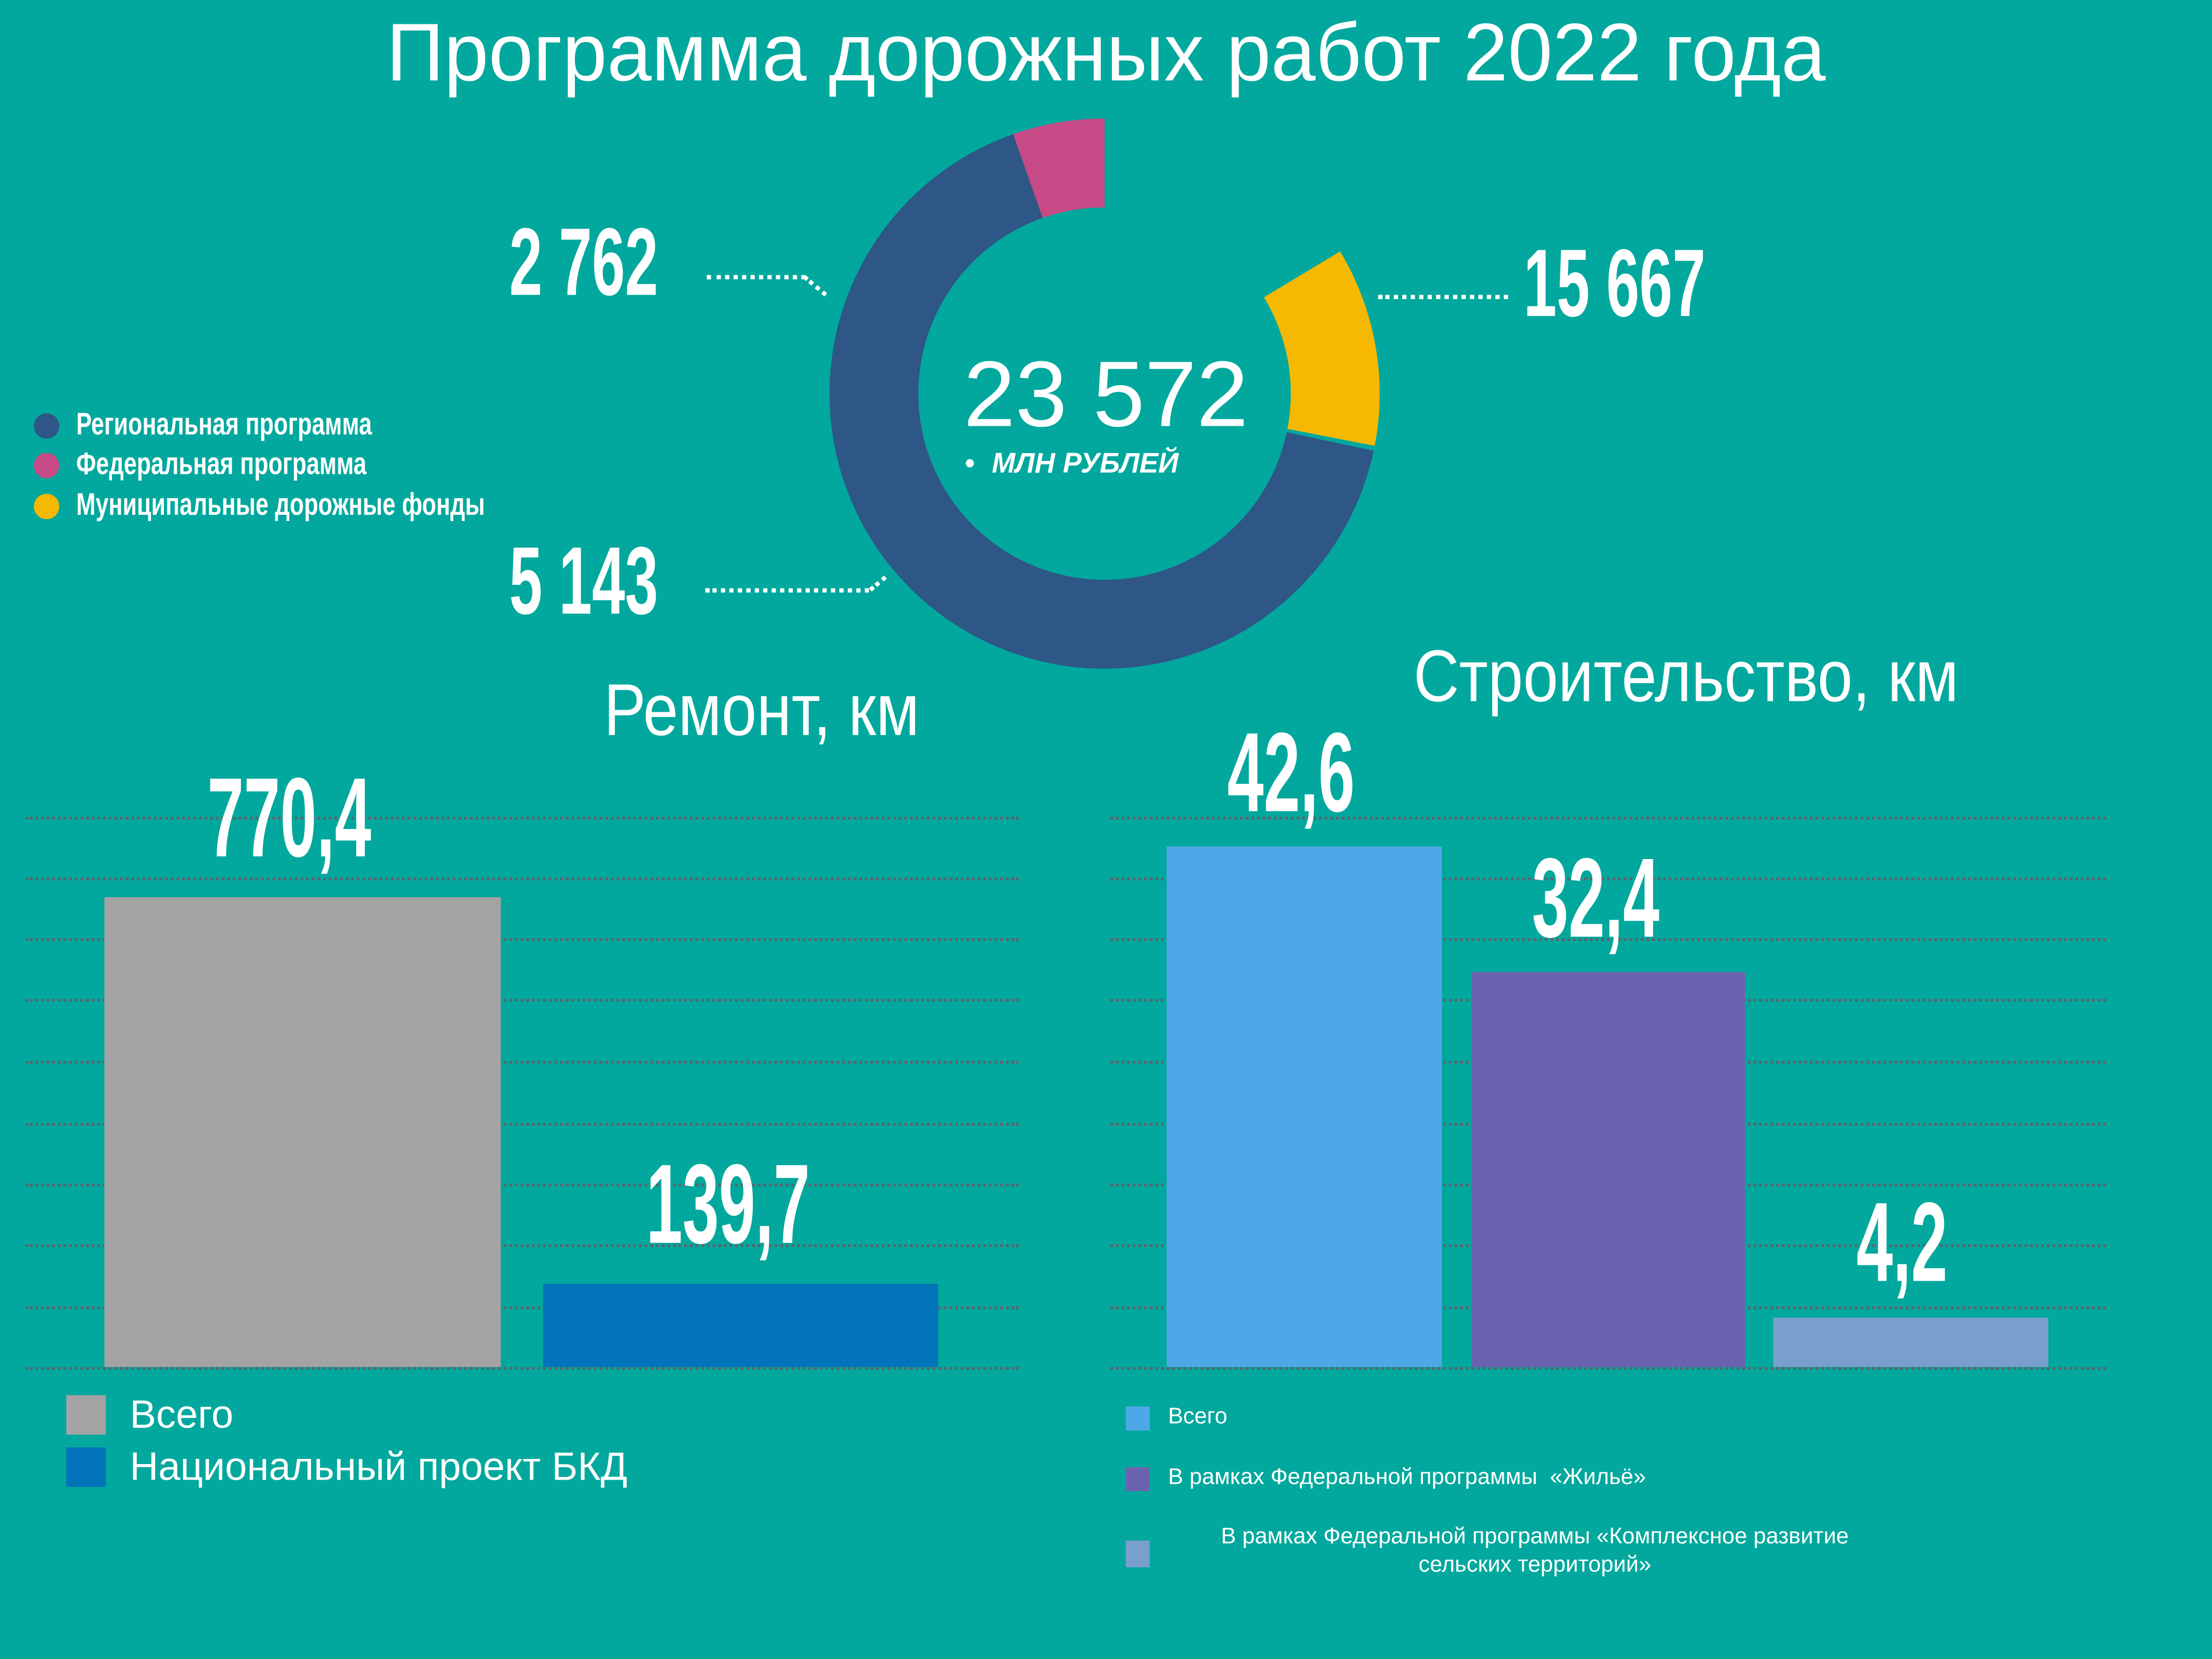 The height and width of the screenshot is (1659, 2212). Describe the element at coordinates (379, 1466) in the screenshot. I see `repair-legend-bkd: Национальный проект БКД` at that location.